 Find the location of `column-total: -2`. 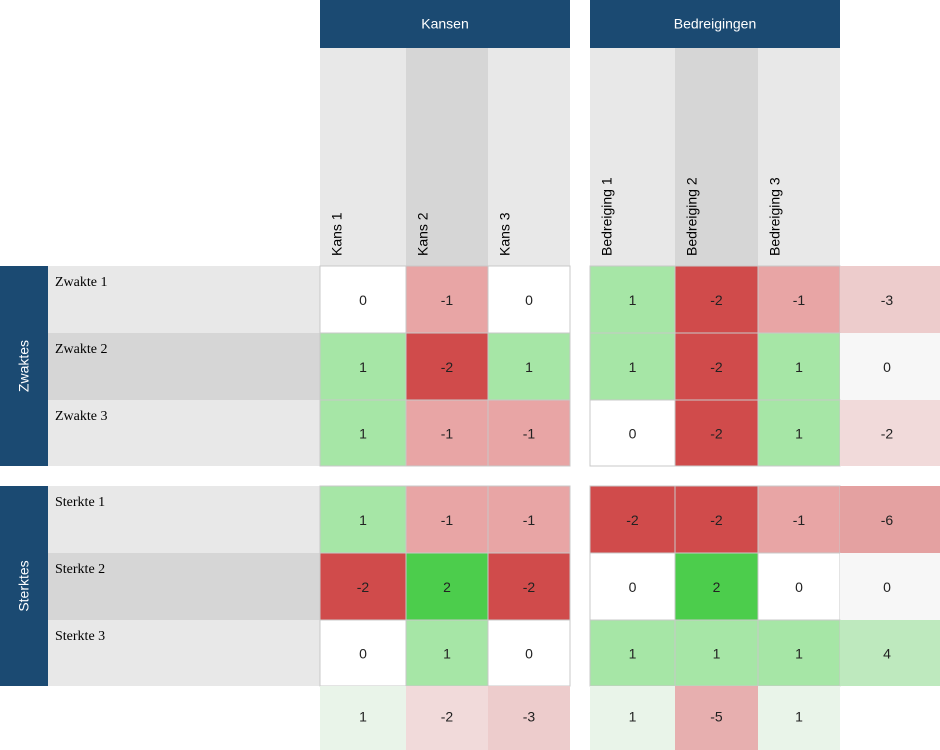

column-total: -2 is located at coordinates (447, 717).